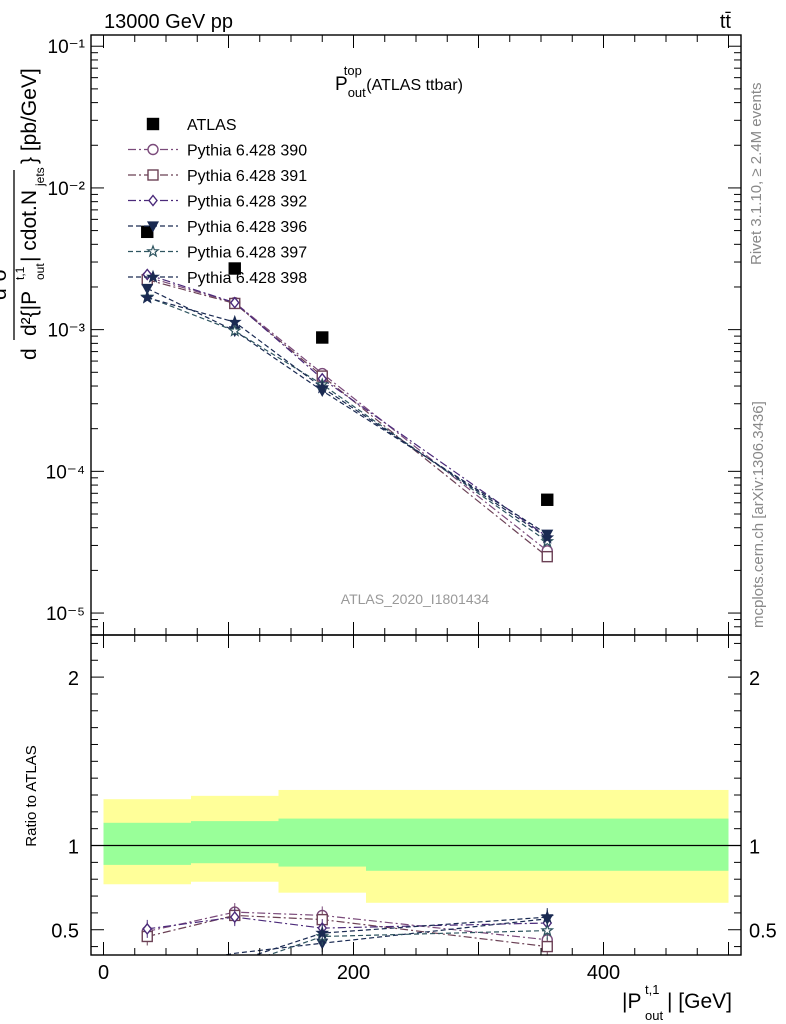 The image size is (786, 1024). What do you see at coordinates (168, 22) in the screenshot?
I see `energy-label: 13000 GeV pp` at bounding box center [168, 22].